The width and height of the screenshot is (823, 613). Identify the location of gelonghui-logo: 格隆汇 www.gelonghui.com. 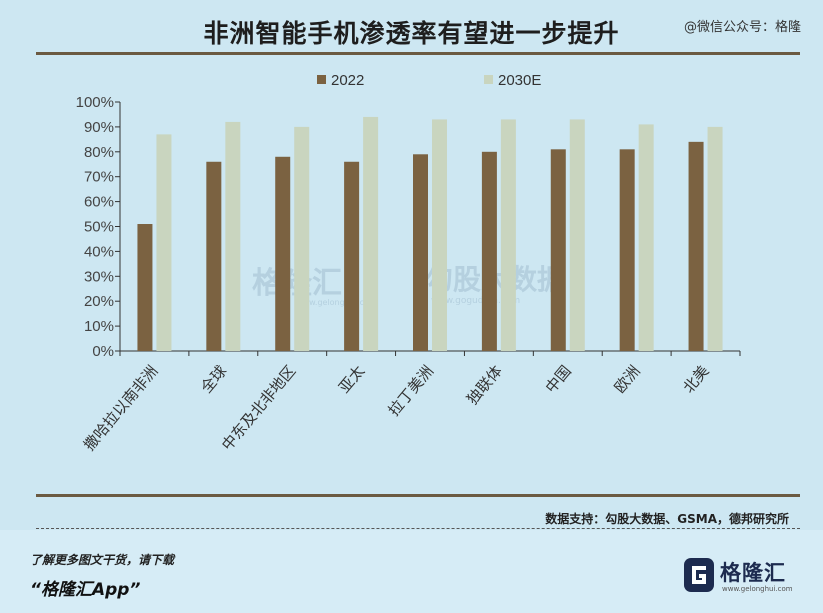
(737, 576).